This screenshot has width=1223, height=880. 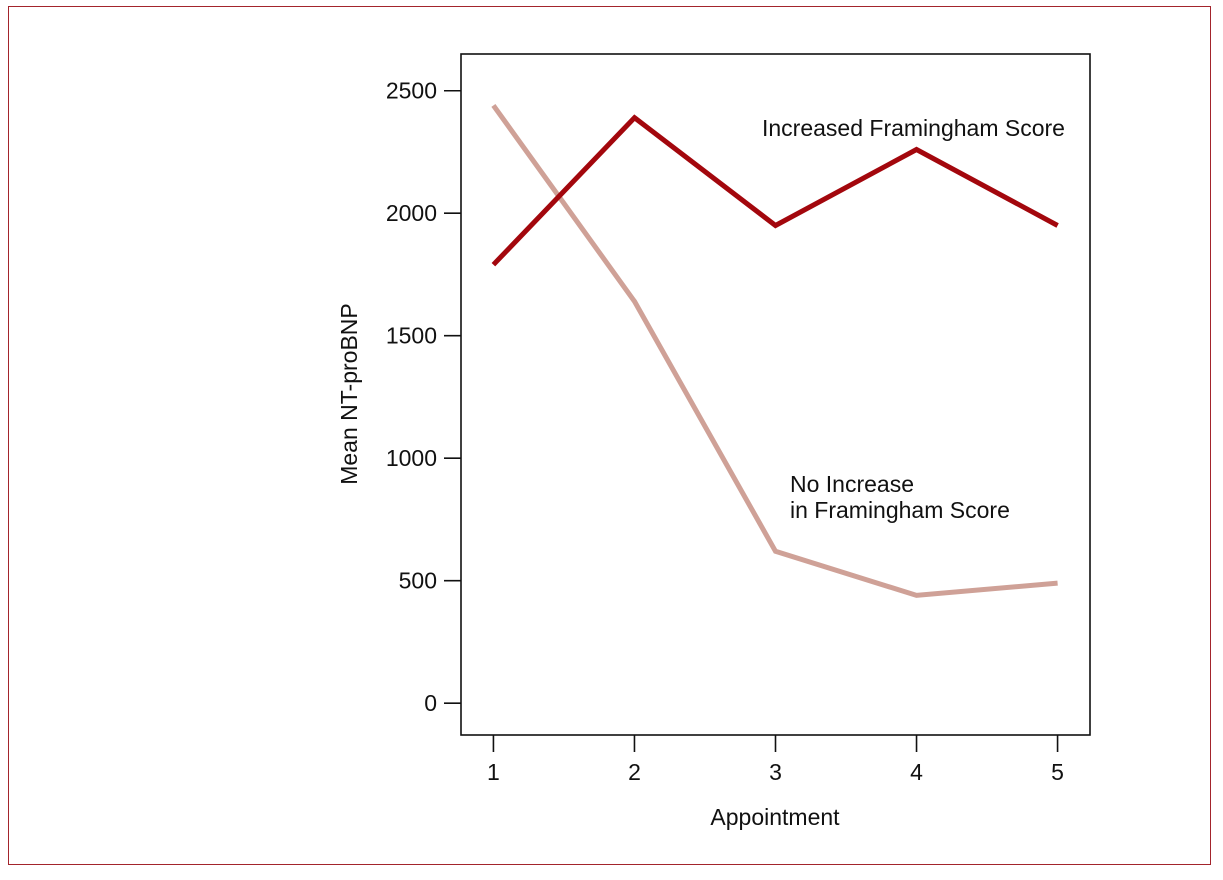 I want to click on y-tick-label: 1000, so click(x=411, y=458).